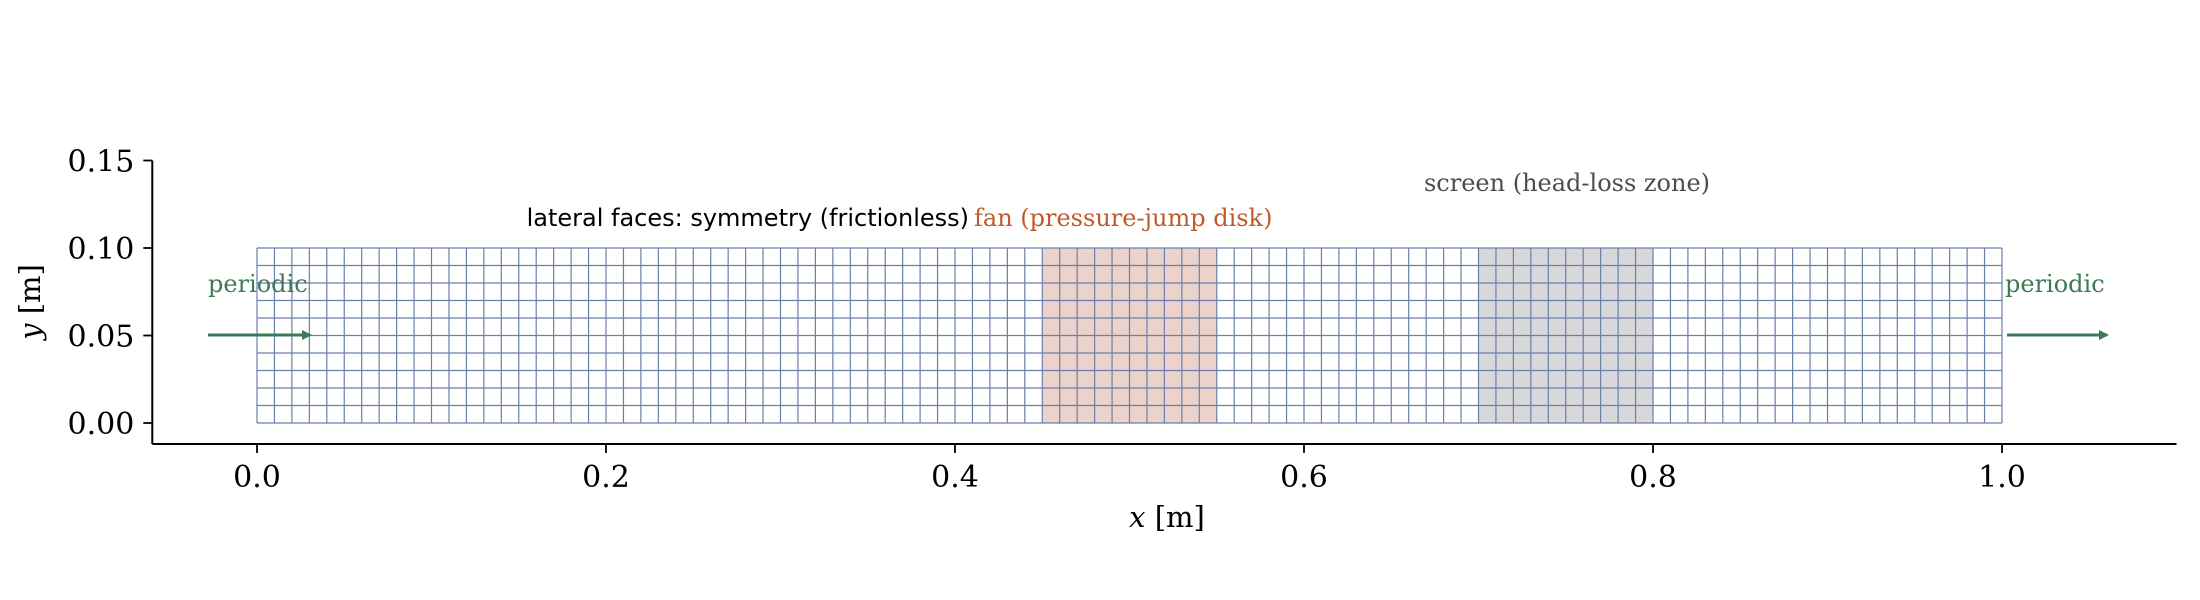 The height and width of the screenshot is (600, 2200). What do you see at coordinates (1180, 517) in the screenshot?
I see `x-axis-label-unit: [m]` at bounding box center [1180, 517].